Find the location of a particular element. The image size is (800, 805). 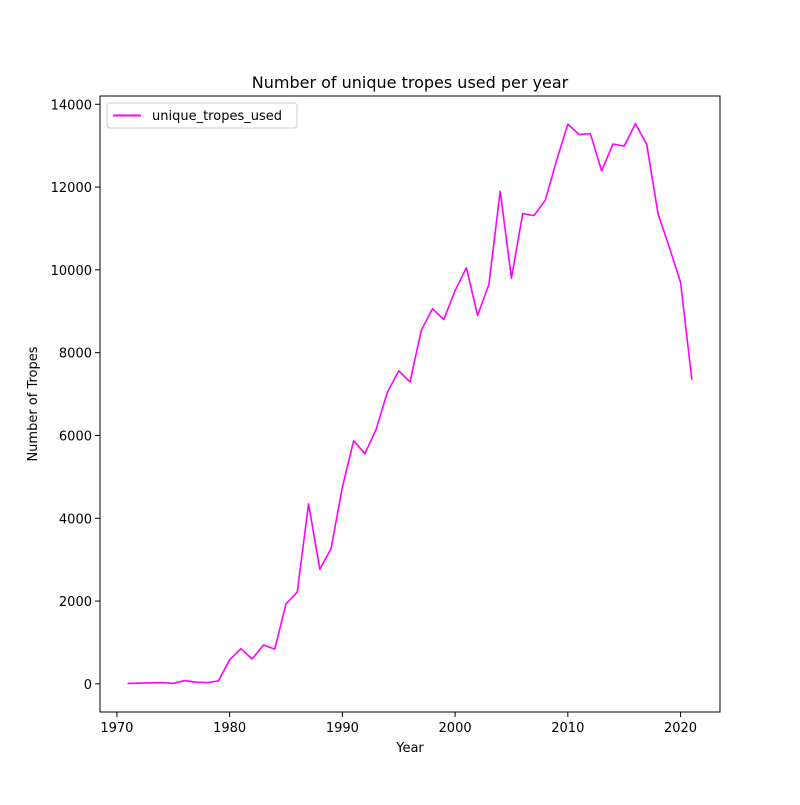

y-tick-label: 14000 is located at coordinates (71, 105).